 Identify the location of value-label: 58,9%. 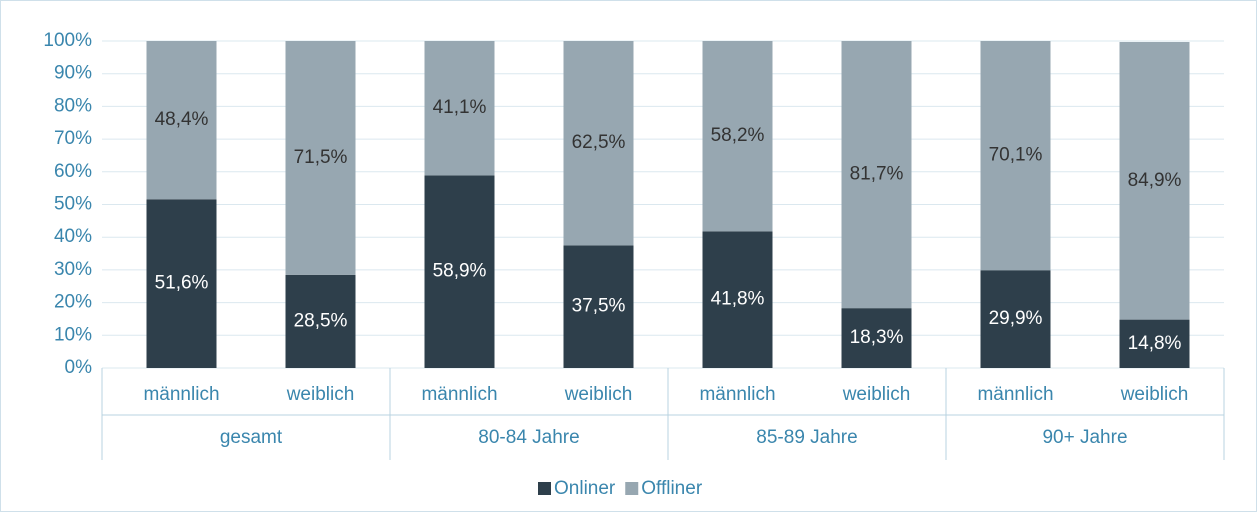
(460, 271).